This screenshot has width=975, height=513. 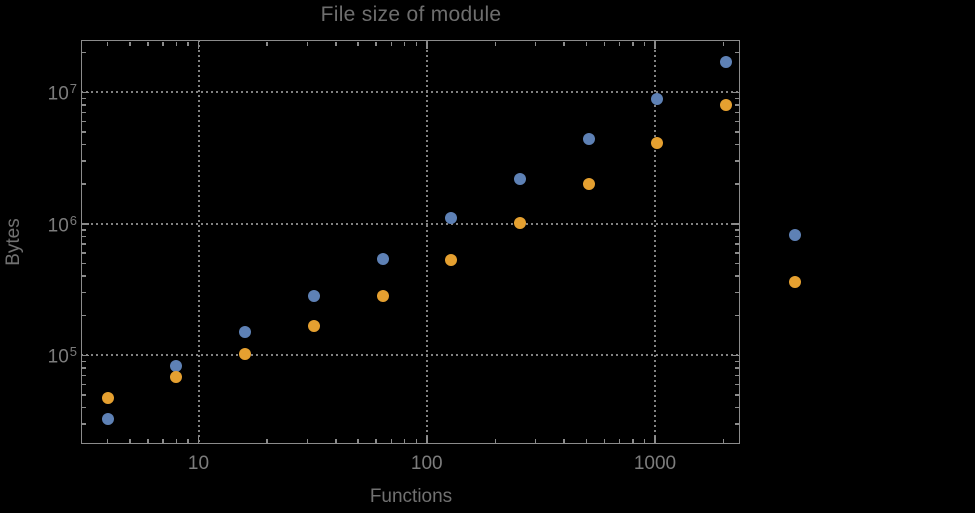 I want to click on y-tick-exponent: 5, so click(x=73, y=352).